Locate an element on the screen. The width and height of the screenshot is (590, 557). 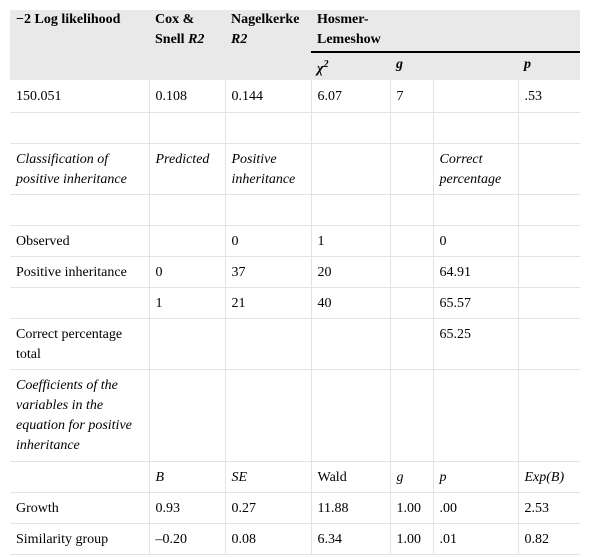
cell: 40 is located at coordinates (351, 303).